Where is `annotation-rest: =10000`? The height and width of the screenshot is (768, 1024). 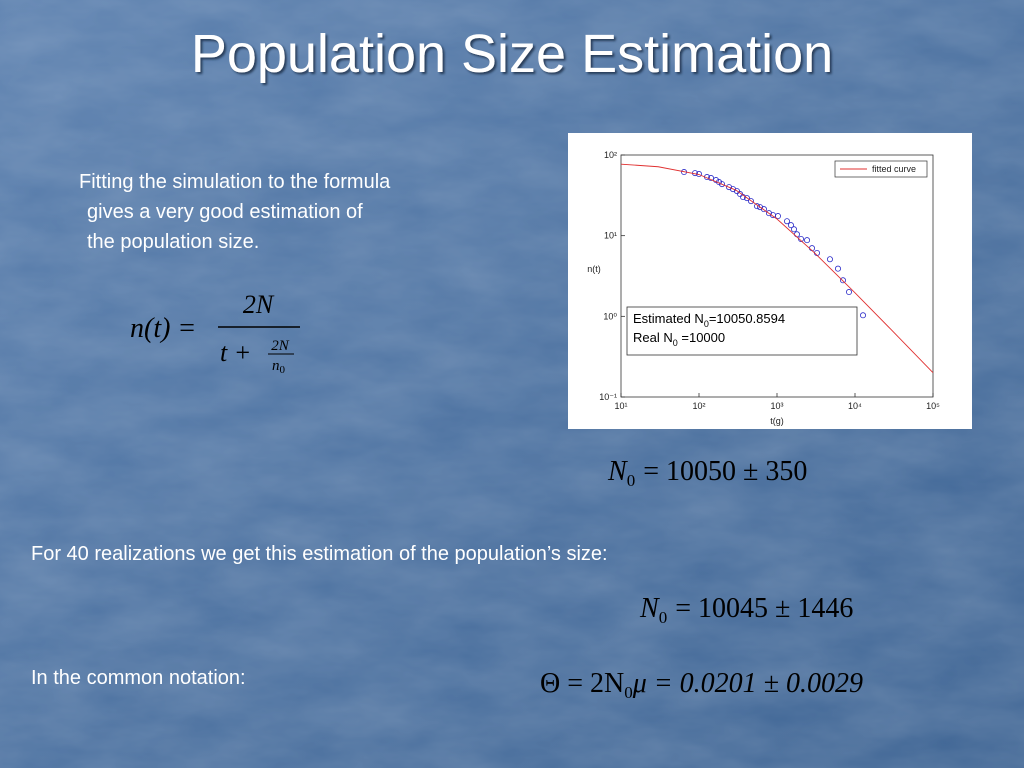 annotation-rest: =10000 is located at coordinates (701, 337).